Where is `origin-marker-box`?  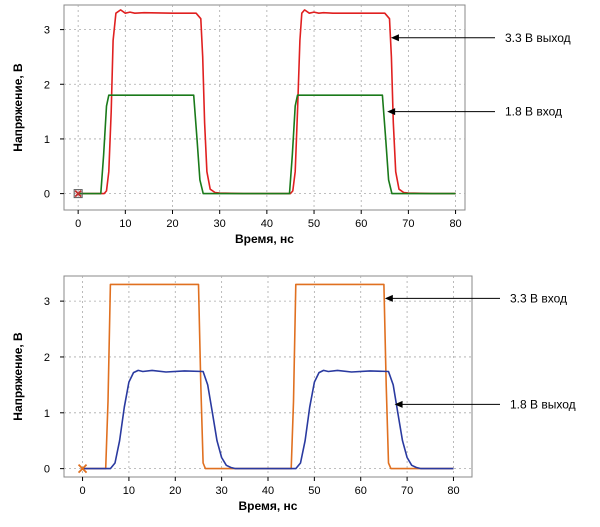 origin-marker-box is located at coordinates (78, 194).